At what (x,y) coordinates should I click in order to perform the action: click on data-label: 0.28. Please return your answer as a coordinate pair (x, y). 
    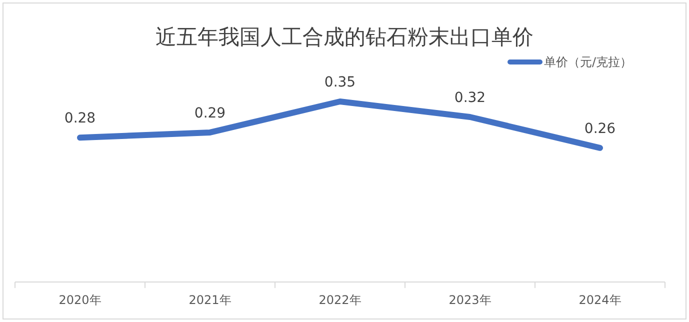
    Looking at the image, I should click on (80, 118).